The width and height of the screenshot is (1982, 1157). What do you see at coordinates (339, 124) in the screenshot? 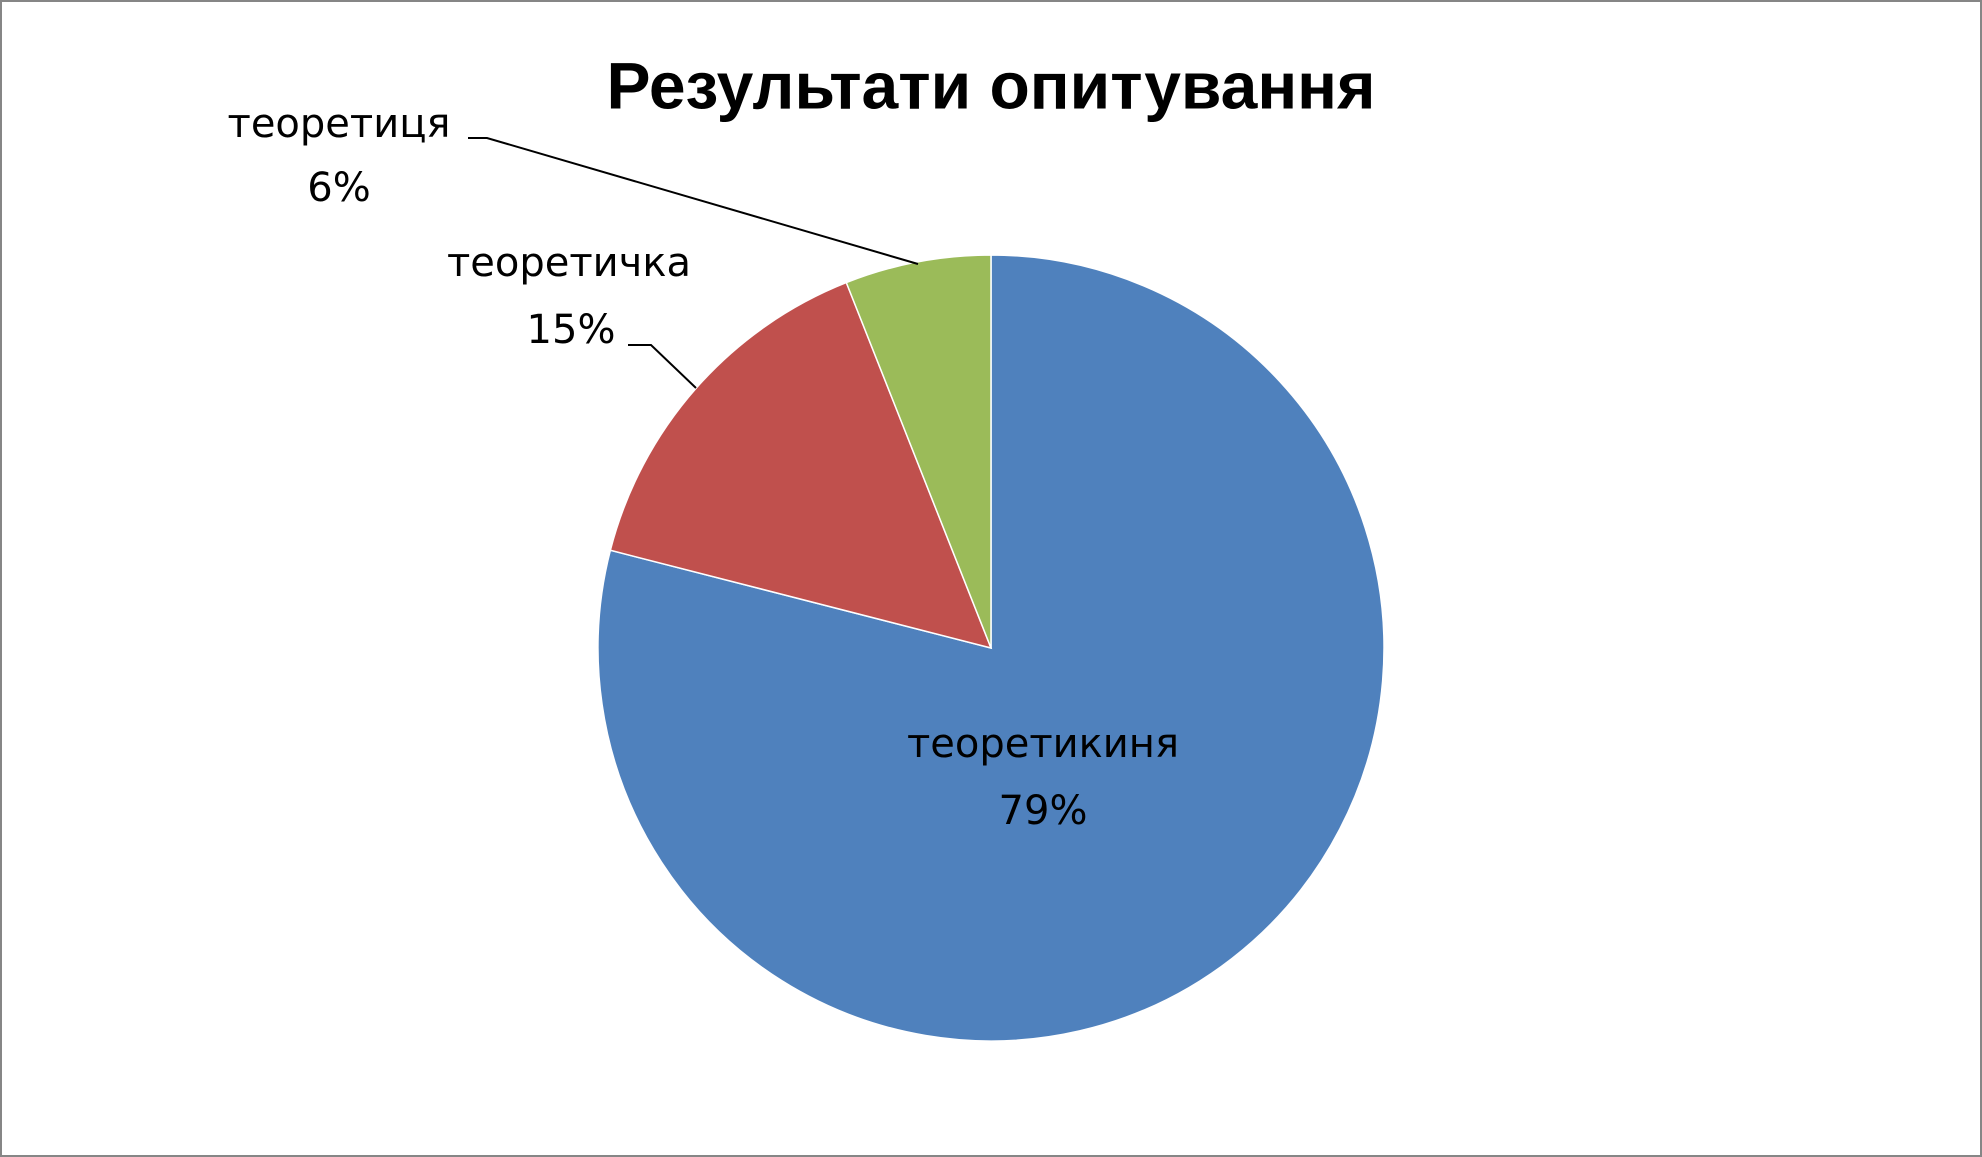
I see `slice-label: теоретиця` at bounding box center [339, 124].